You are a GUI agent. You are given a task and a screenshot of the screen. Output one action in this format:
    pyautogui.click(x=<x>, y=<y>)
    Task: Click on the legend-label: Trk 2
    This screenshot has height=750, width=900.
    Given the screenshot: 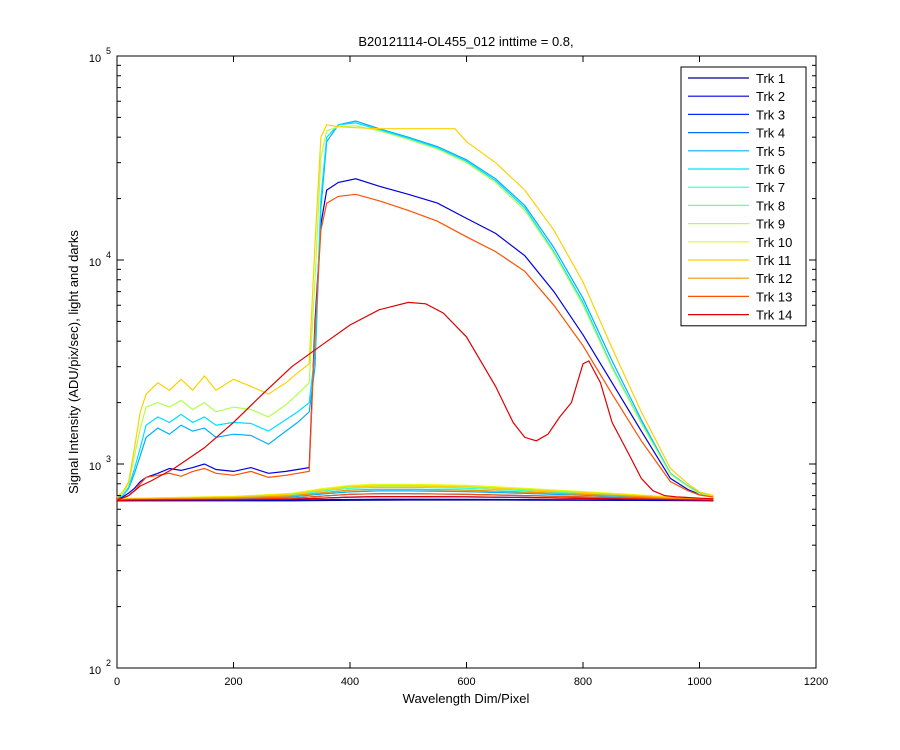 What is the action you would take?
    pyautogui.click(x=770, y=96)
    